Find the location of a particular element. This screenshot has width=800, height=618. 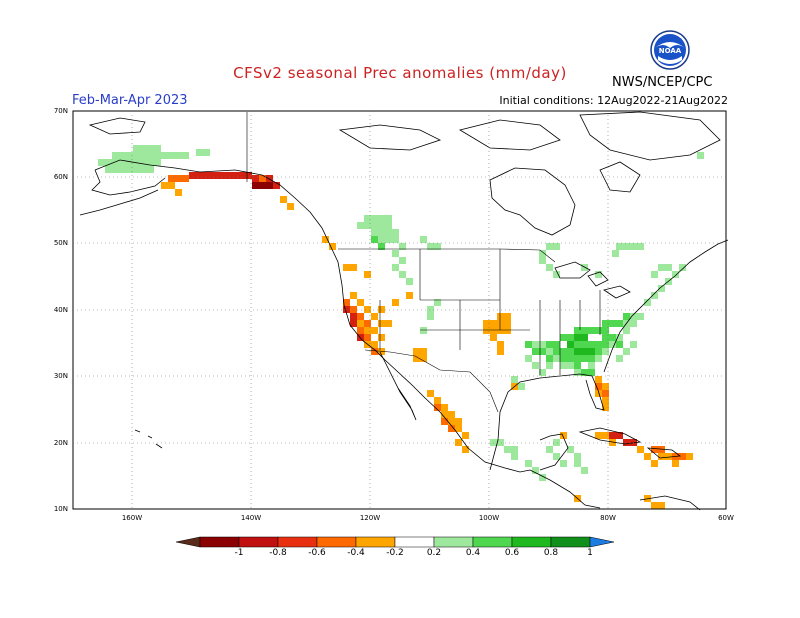

colorbar-label: 0.2 is located at coordinates (434, 553).